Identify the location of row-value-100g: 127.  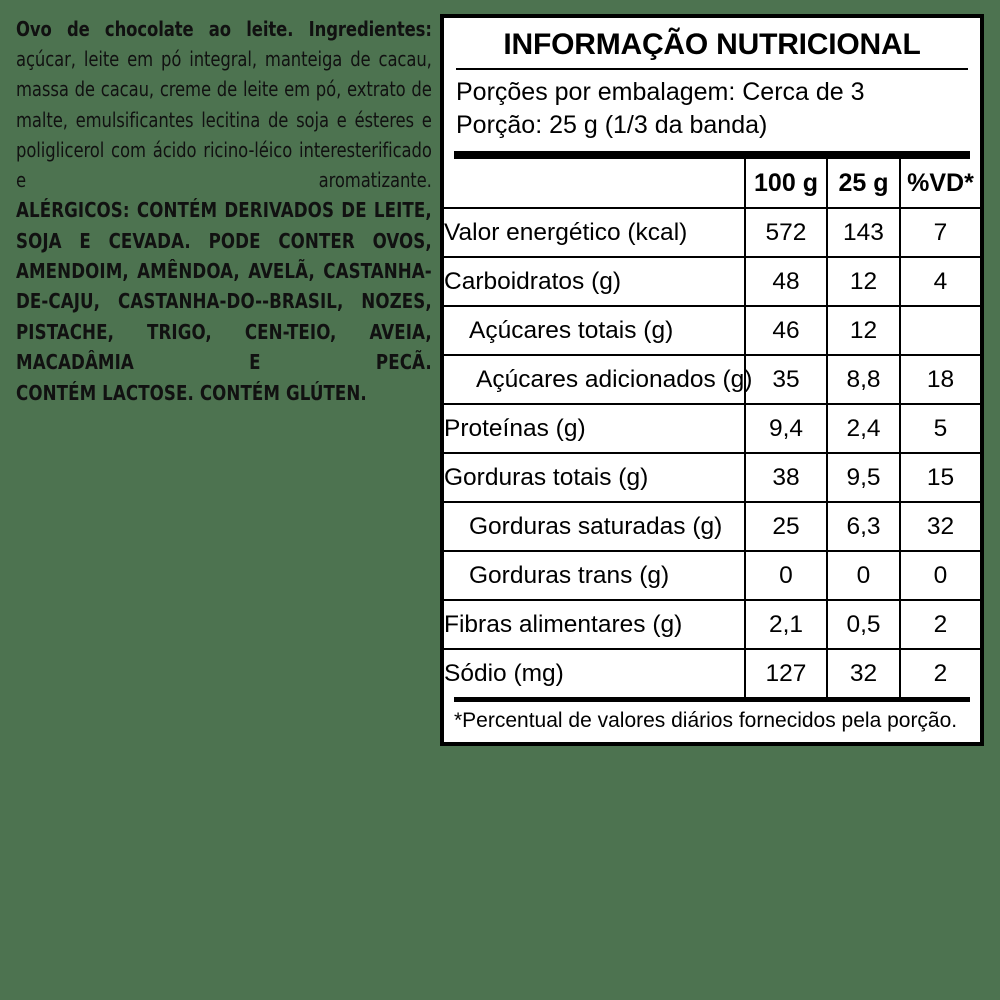
(785, 673).